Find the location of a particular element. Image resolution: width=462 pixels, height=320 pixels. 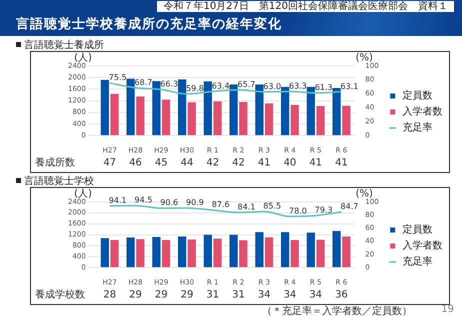

text: 養成学校数 is located at coordinates (60, 294).